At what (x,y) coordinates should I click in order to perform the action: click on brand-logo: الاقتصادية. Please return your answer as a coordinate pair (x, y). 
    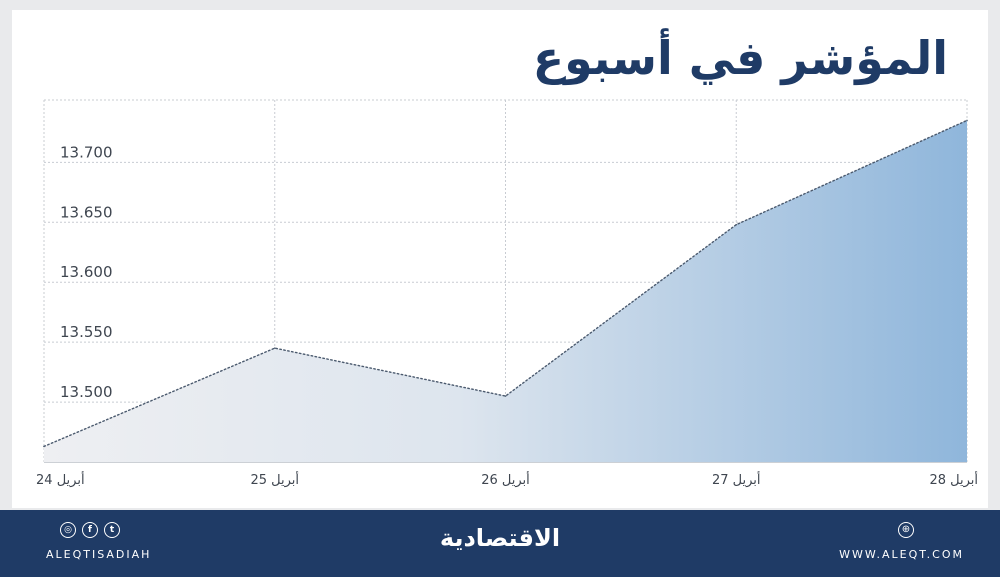
    Looking at the image, I should click on (500, 538).